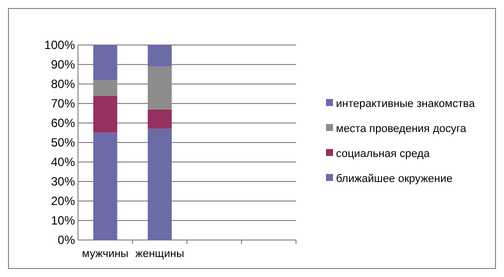 The height and width of the screenshot is (277, 504). Describe the element at coordinates (63, 221) in the screenshot. I see `y-tick-label: 10%` at that location.